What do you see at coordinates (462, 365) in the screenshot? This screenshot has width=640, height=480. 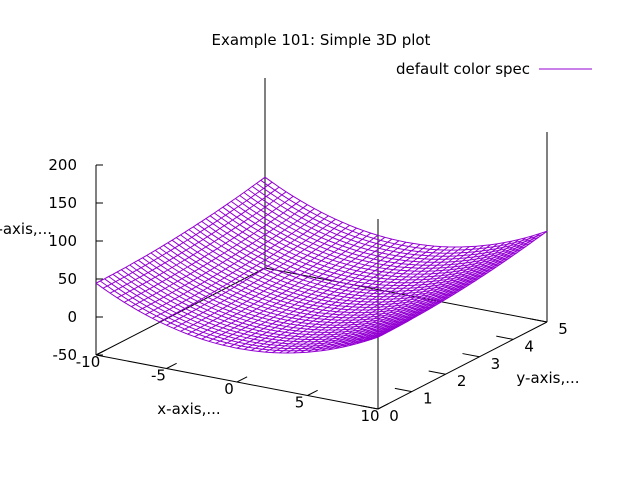 I see `y-axis-line` at bounding box center [462, 365].